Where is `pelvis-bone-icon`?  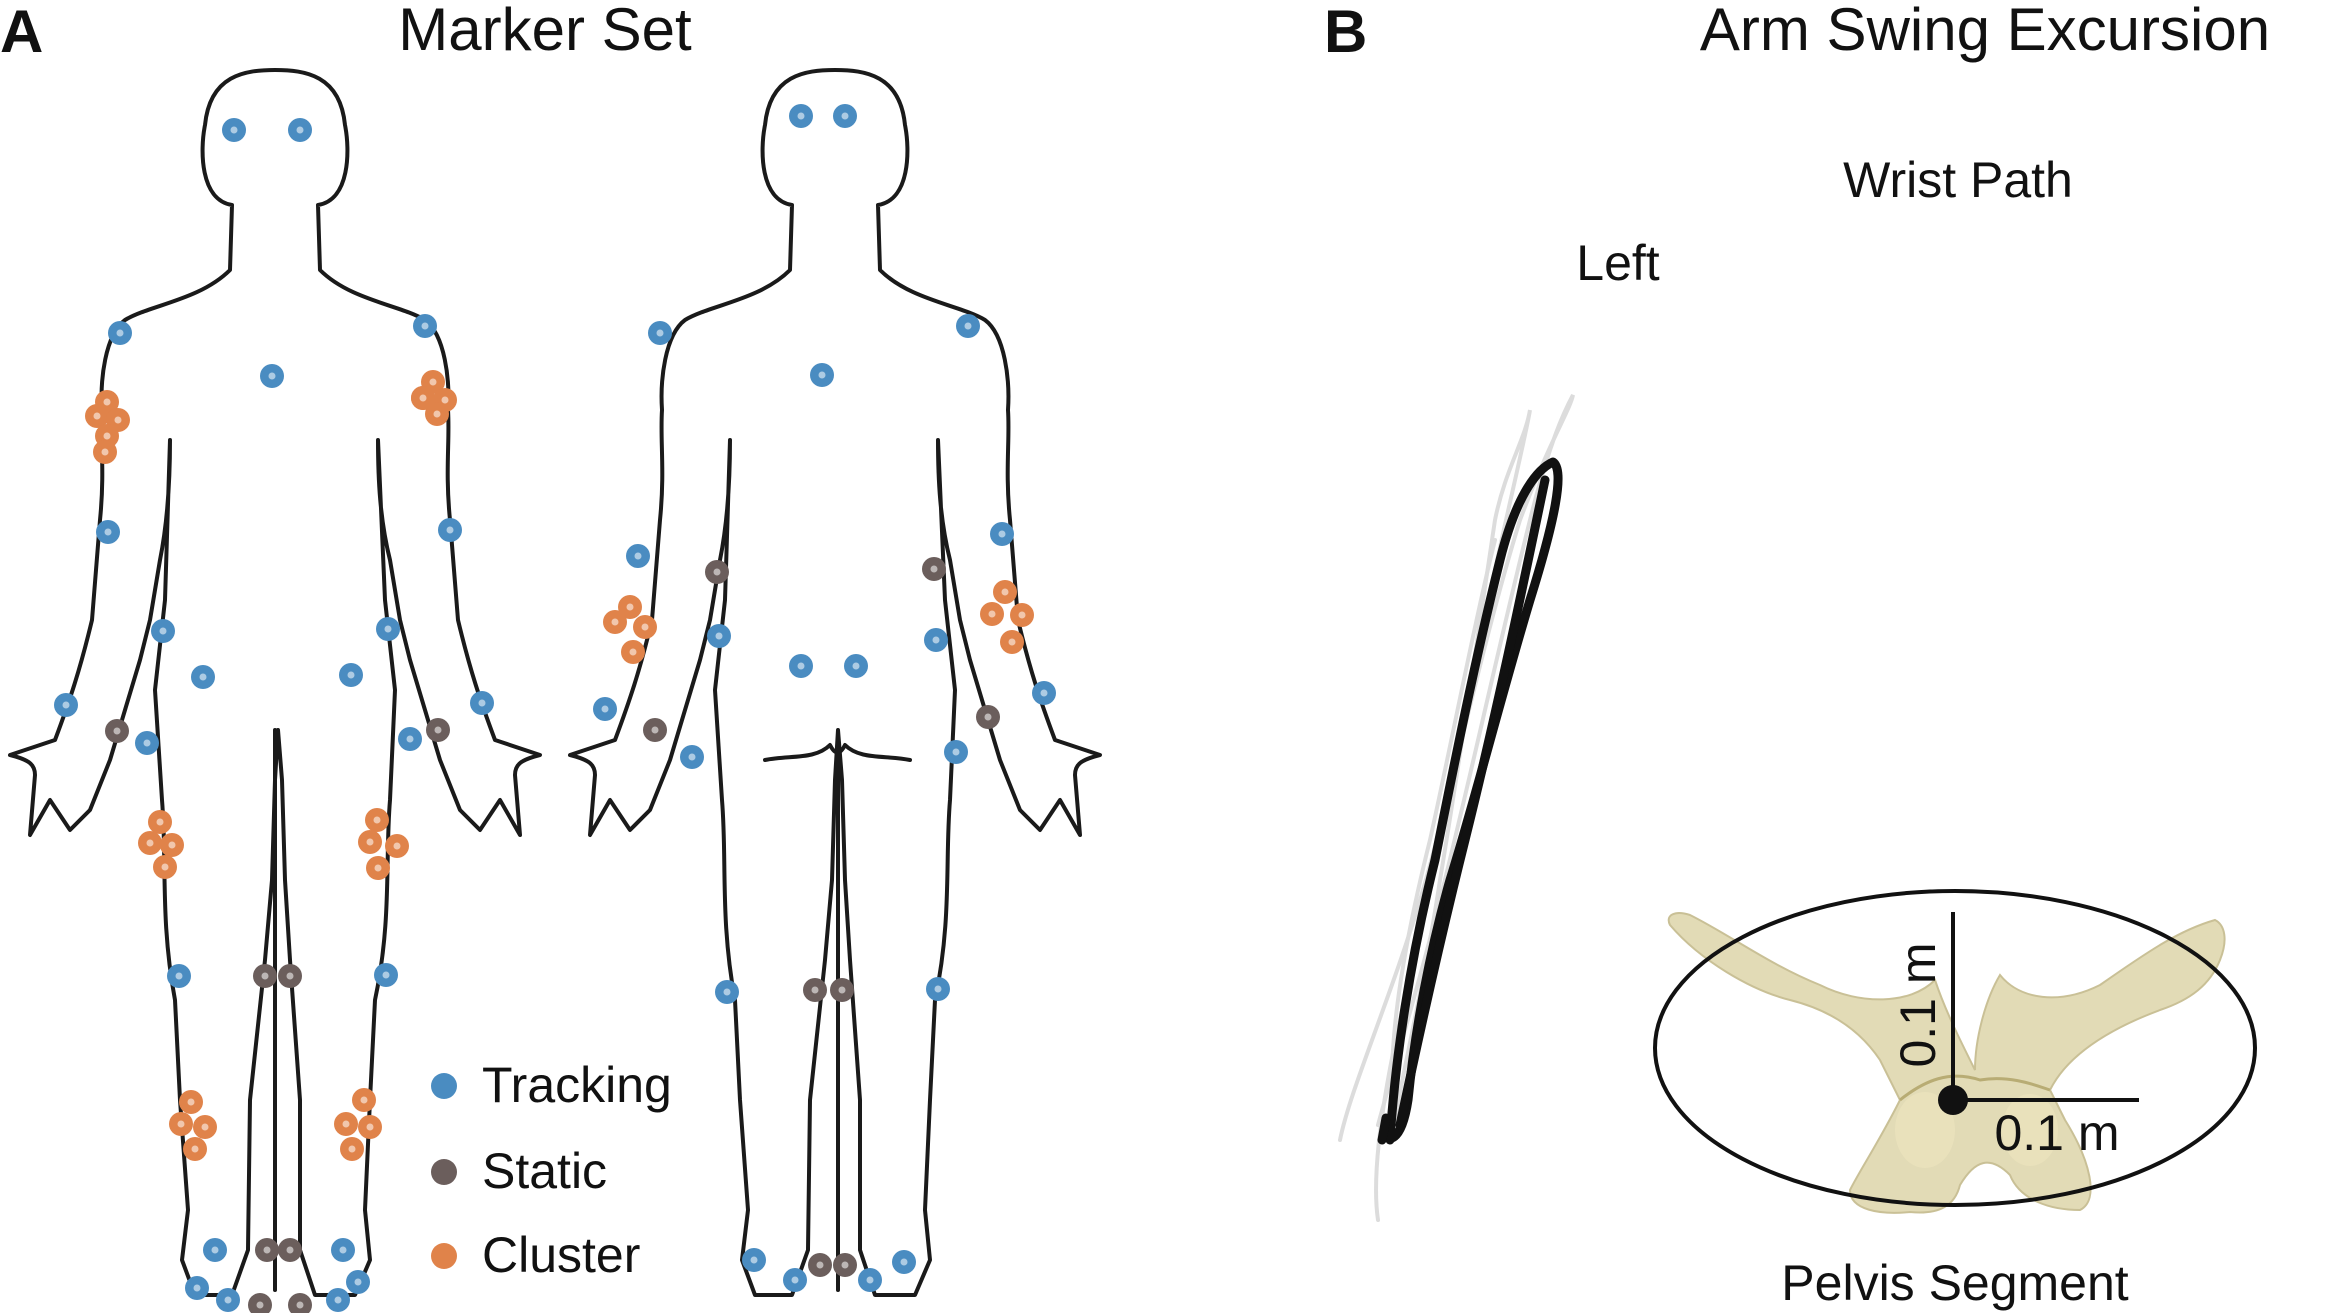 pelvis-bone-icon is located at coordinates (1946, 1063).